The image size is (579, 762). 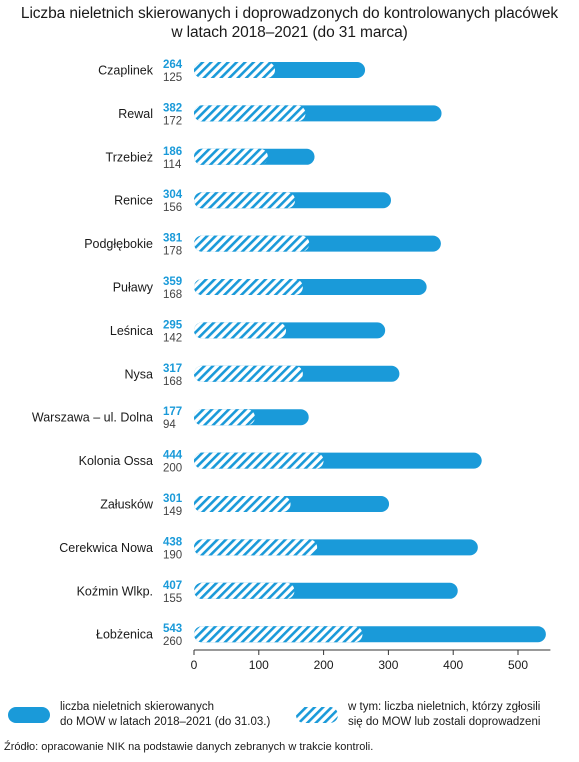 I want to click on value-label-reported-1: 172, so click(x=172, y=121).